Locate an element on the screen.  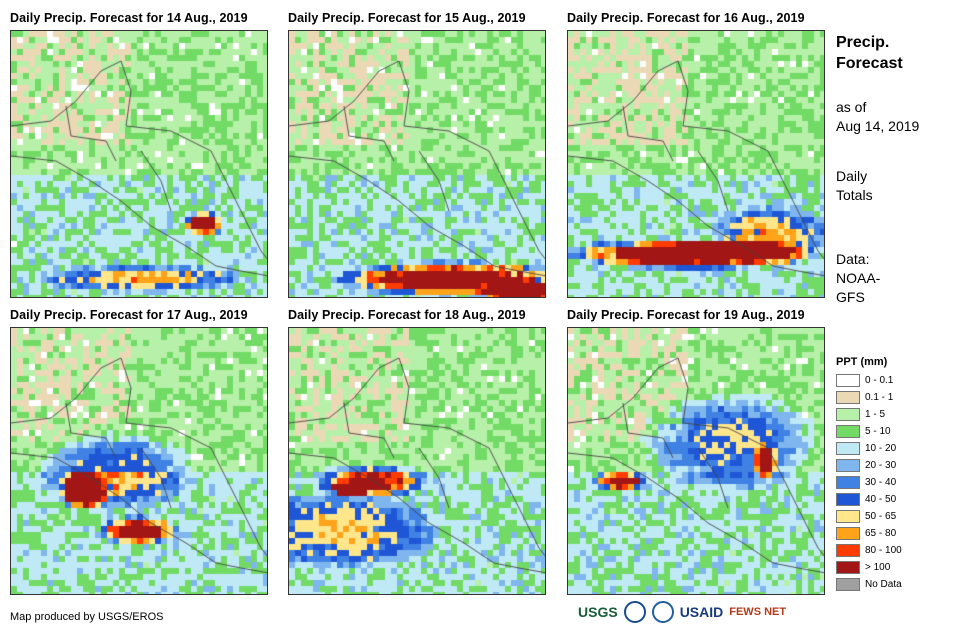
legend-title: PPT (mm) is located at coordinates (862, 362).